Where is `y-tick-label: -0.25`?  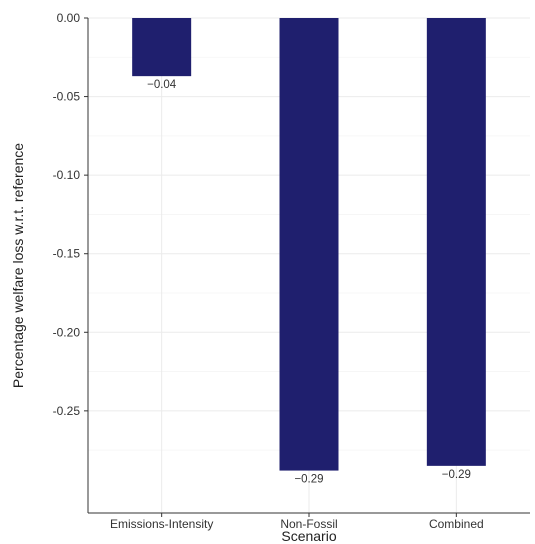 y-tick-label: -0.25 is located at coordinates (67, 411).